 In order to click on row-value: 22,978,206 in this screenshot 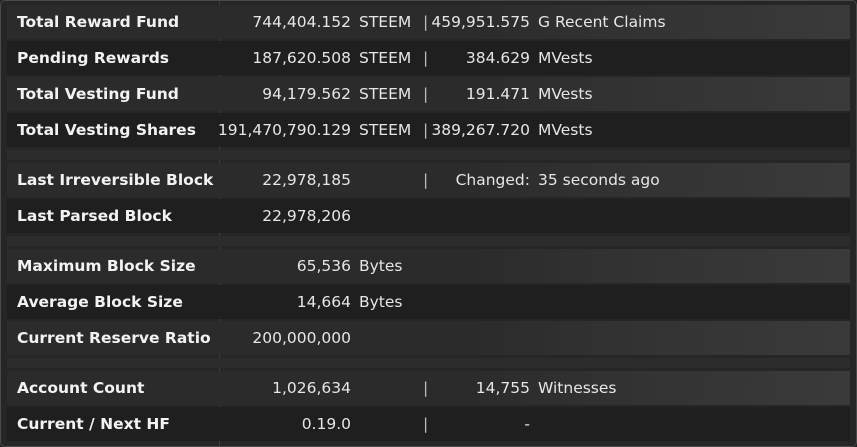, I will do `click(306, 216)`.